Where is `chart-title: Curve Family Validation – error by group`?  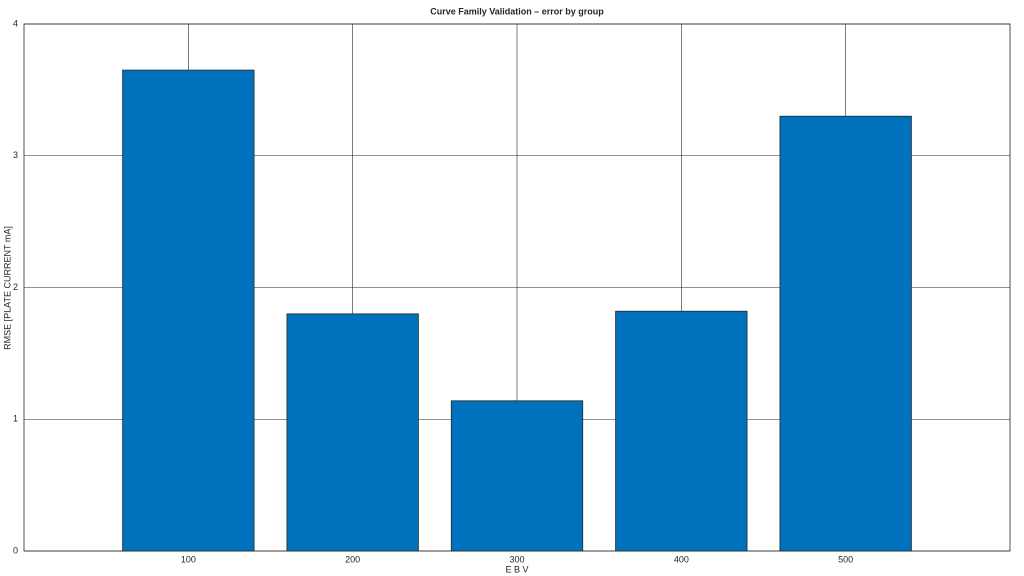 chart-title: Curve Family Validation – error by group is located at coordinates (517, 11).